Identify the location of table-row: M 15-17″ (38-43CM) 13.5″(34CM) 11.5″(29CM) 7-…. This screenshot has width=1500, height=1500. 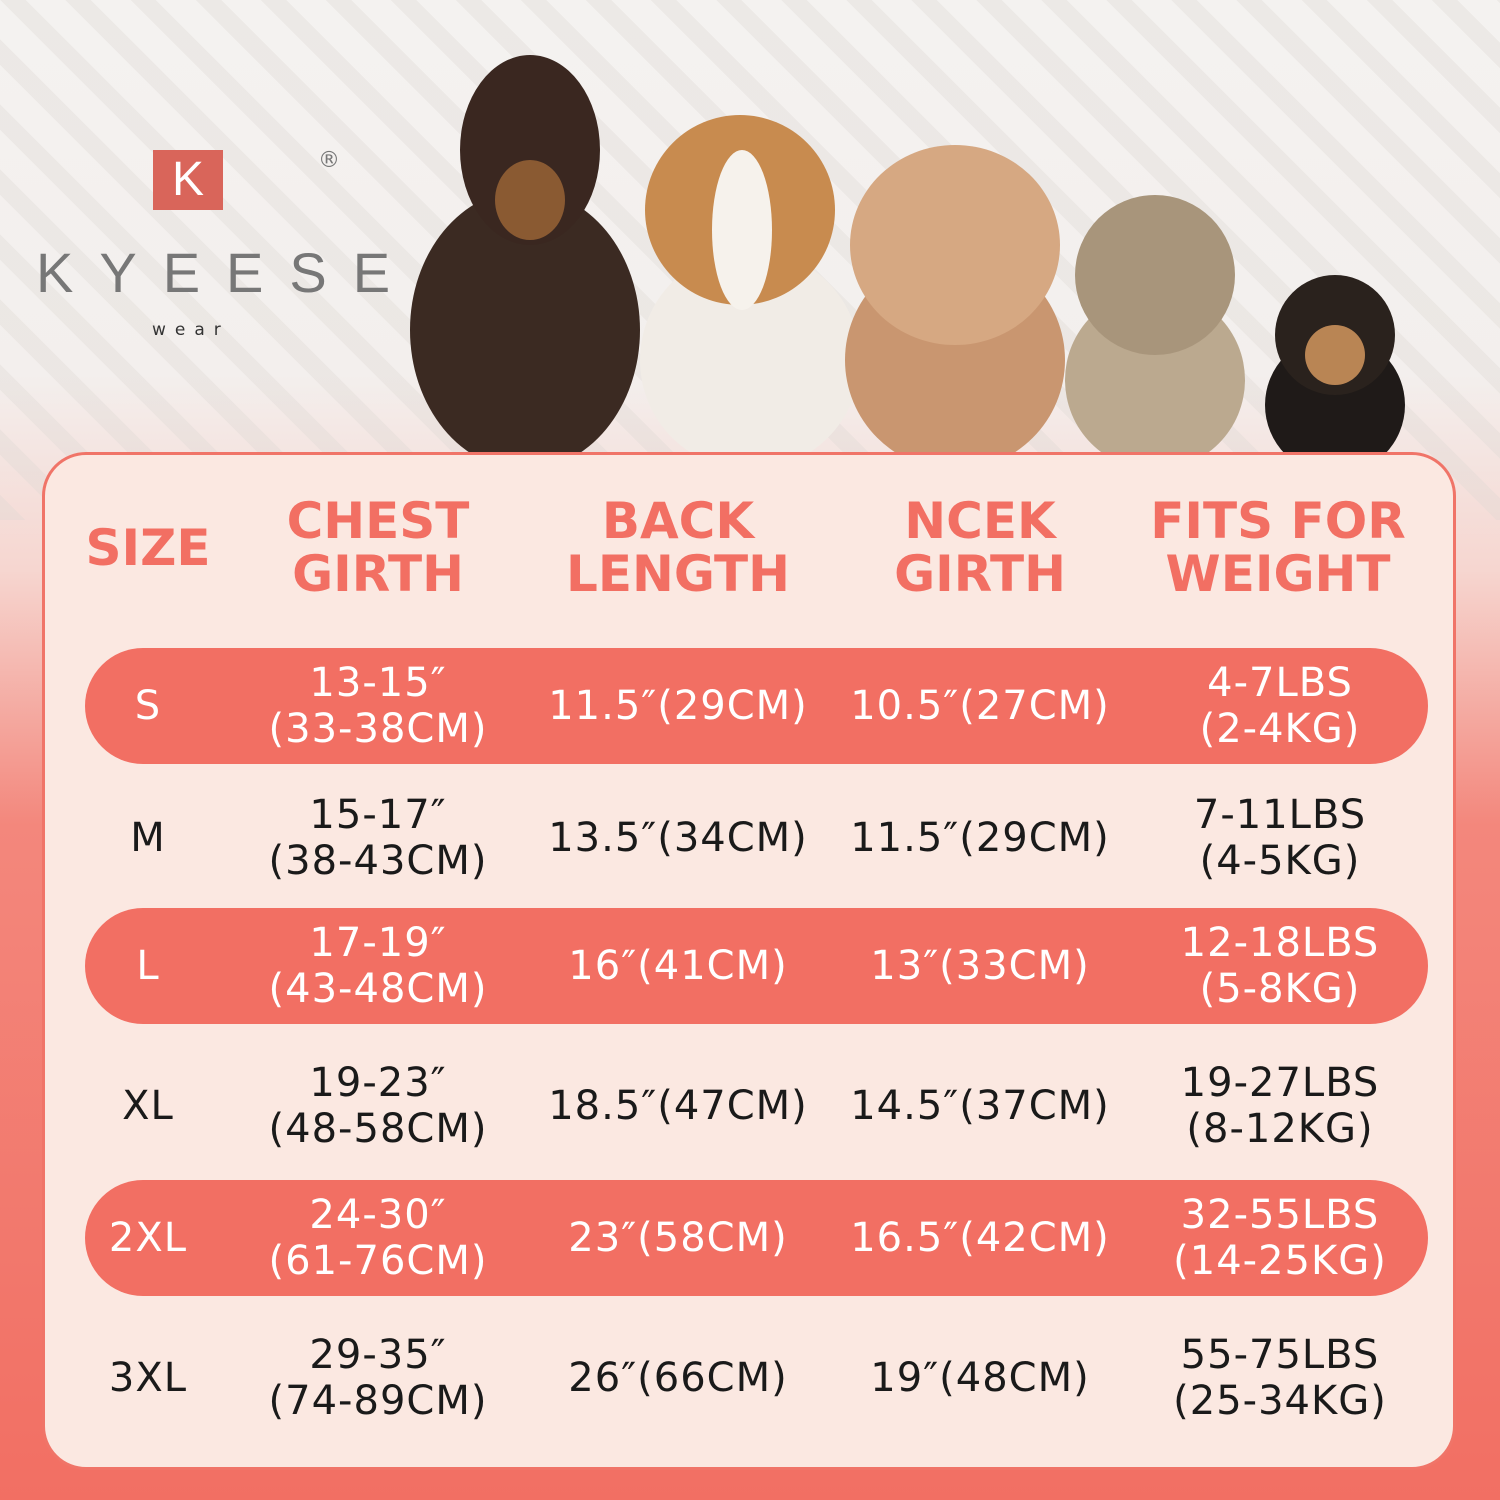
(756, 838).